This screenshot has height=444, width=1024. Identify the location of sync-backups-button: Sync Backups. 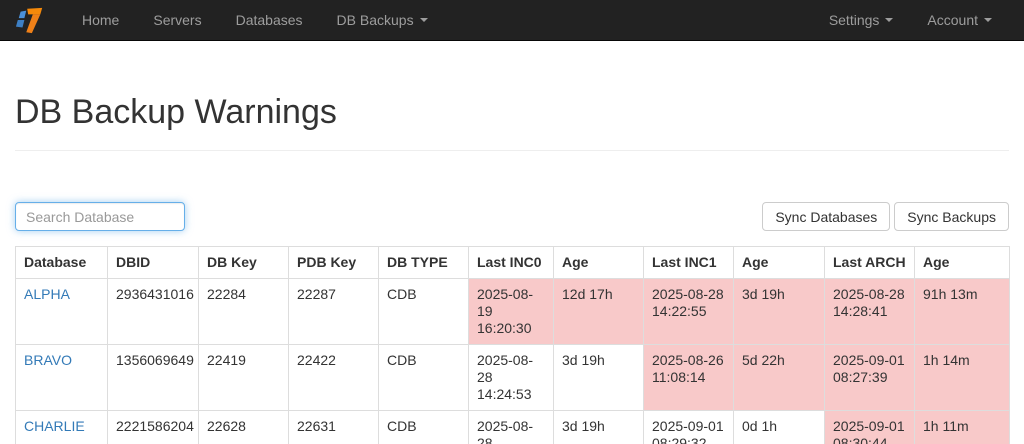
(951, 216).